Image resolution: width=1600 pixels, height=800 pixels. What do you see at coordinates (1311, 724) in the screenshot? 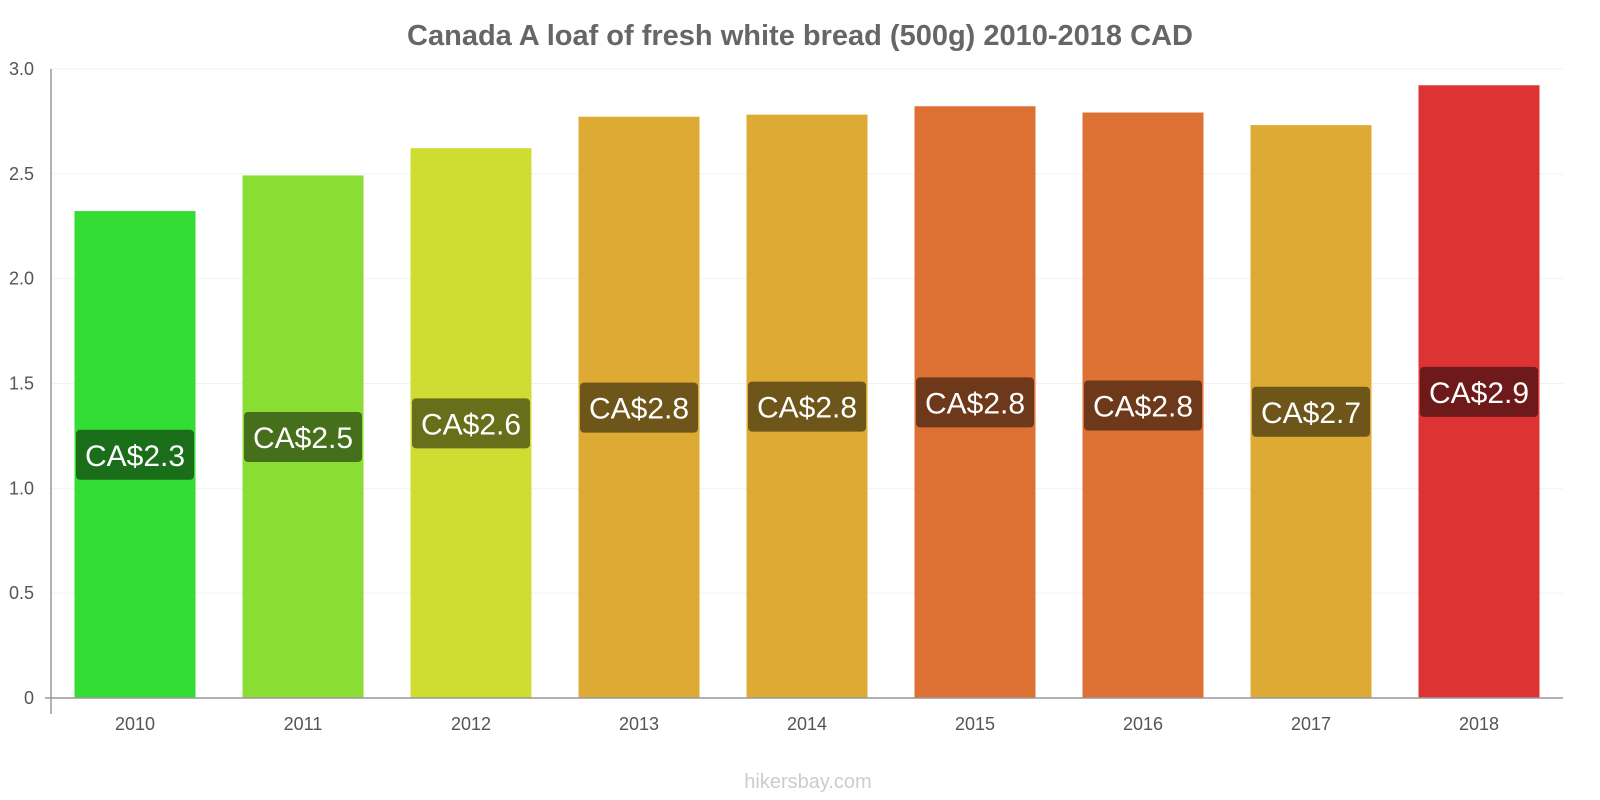
I see `x-tick-label: 2017` at bounding box center [1311, 724].